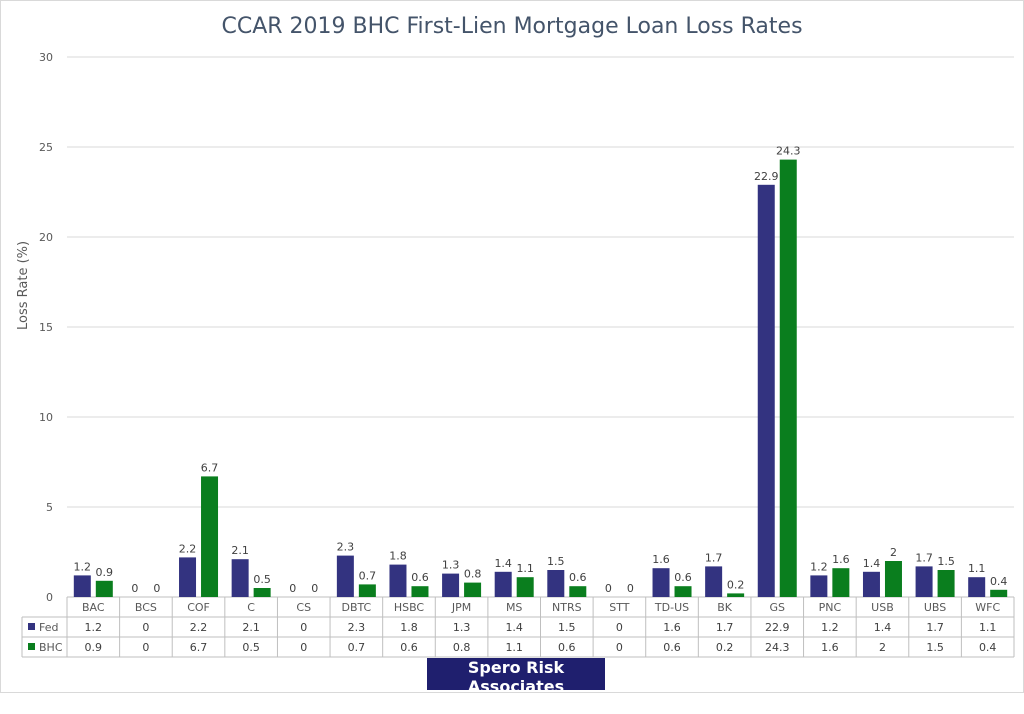 The width and height of the screenshot is (1024, 714). I want to click on x-tick-label: TD-US, so click(671, 607).